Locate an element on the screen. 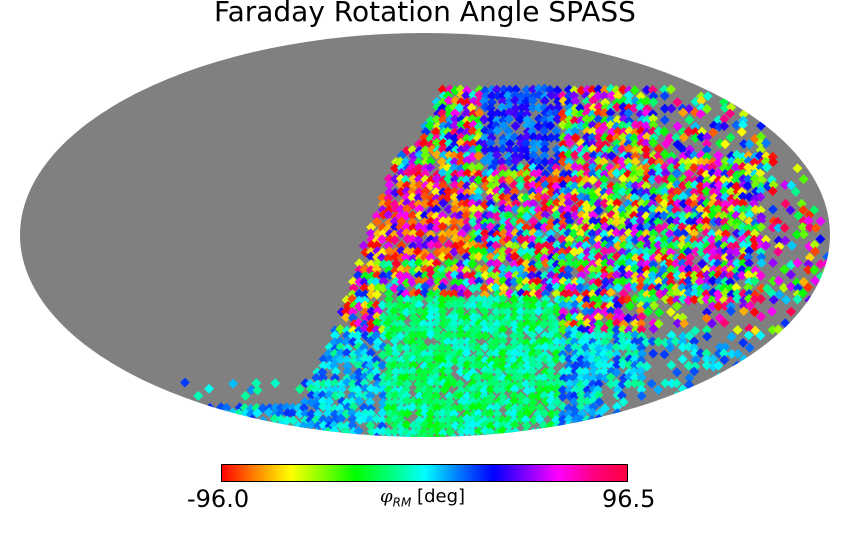 The height and width of the screenshot is (544, 850). colorbar-axis-label: φRM [deg] is located at coordinates (422, 498).